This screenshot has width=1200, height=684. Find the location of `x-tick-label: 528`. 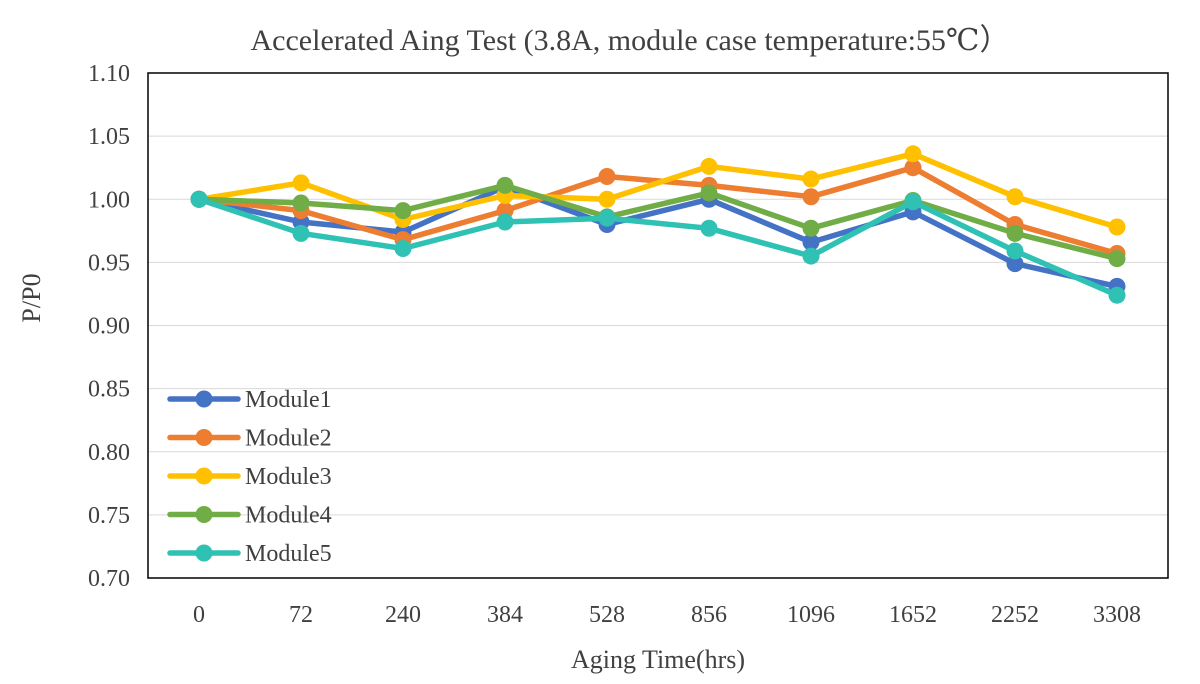

x-tick-label: 528 is located at coordinates (607, 615).